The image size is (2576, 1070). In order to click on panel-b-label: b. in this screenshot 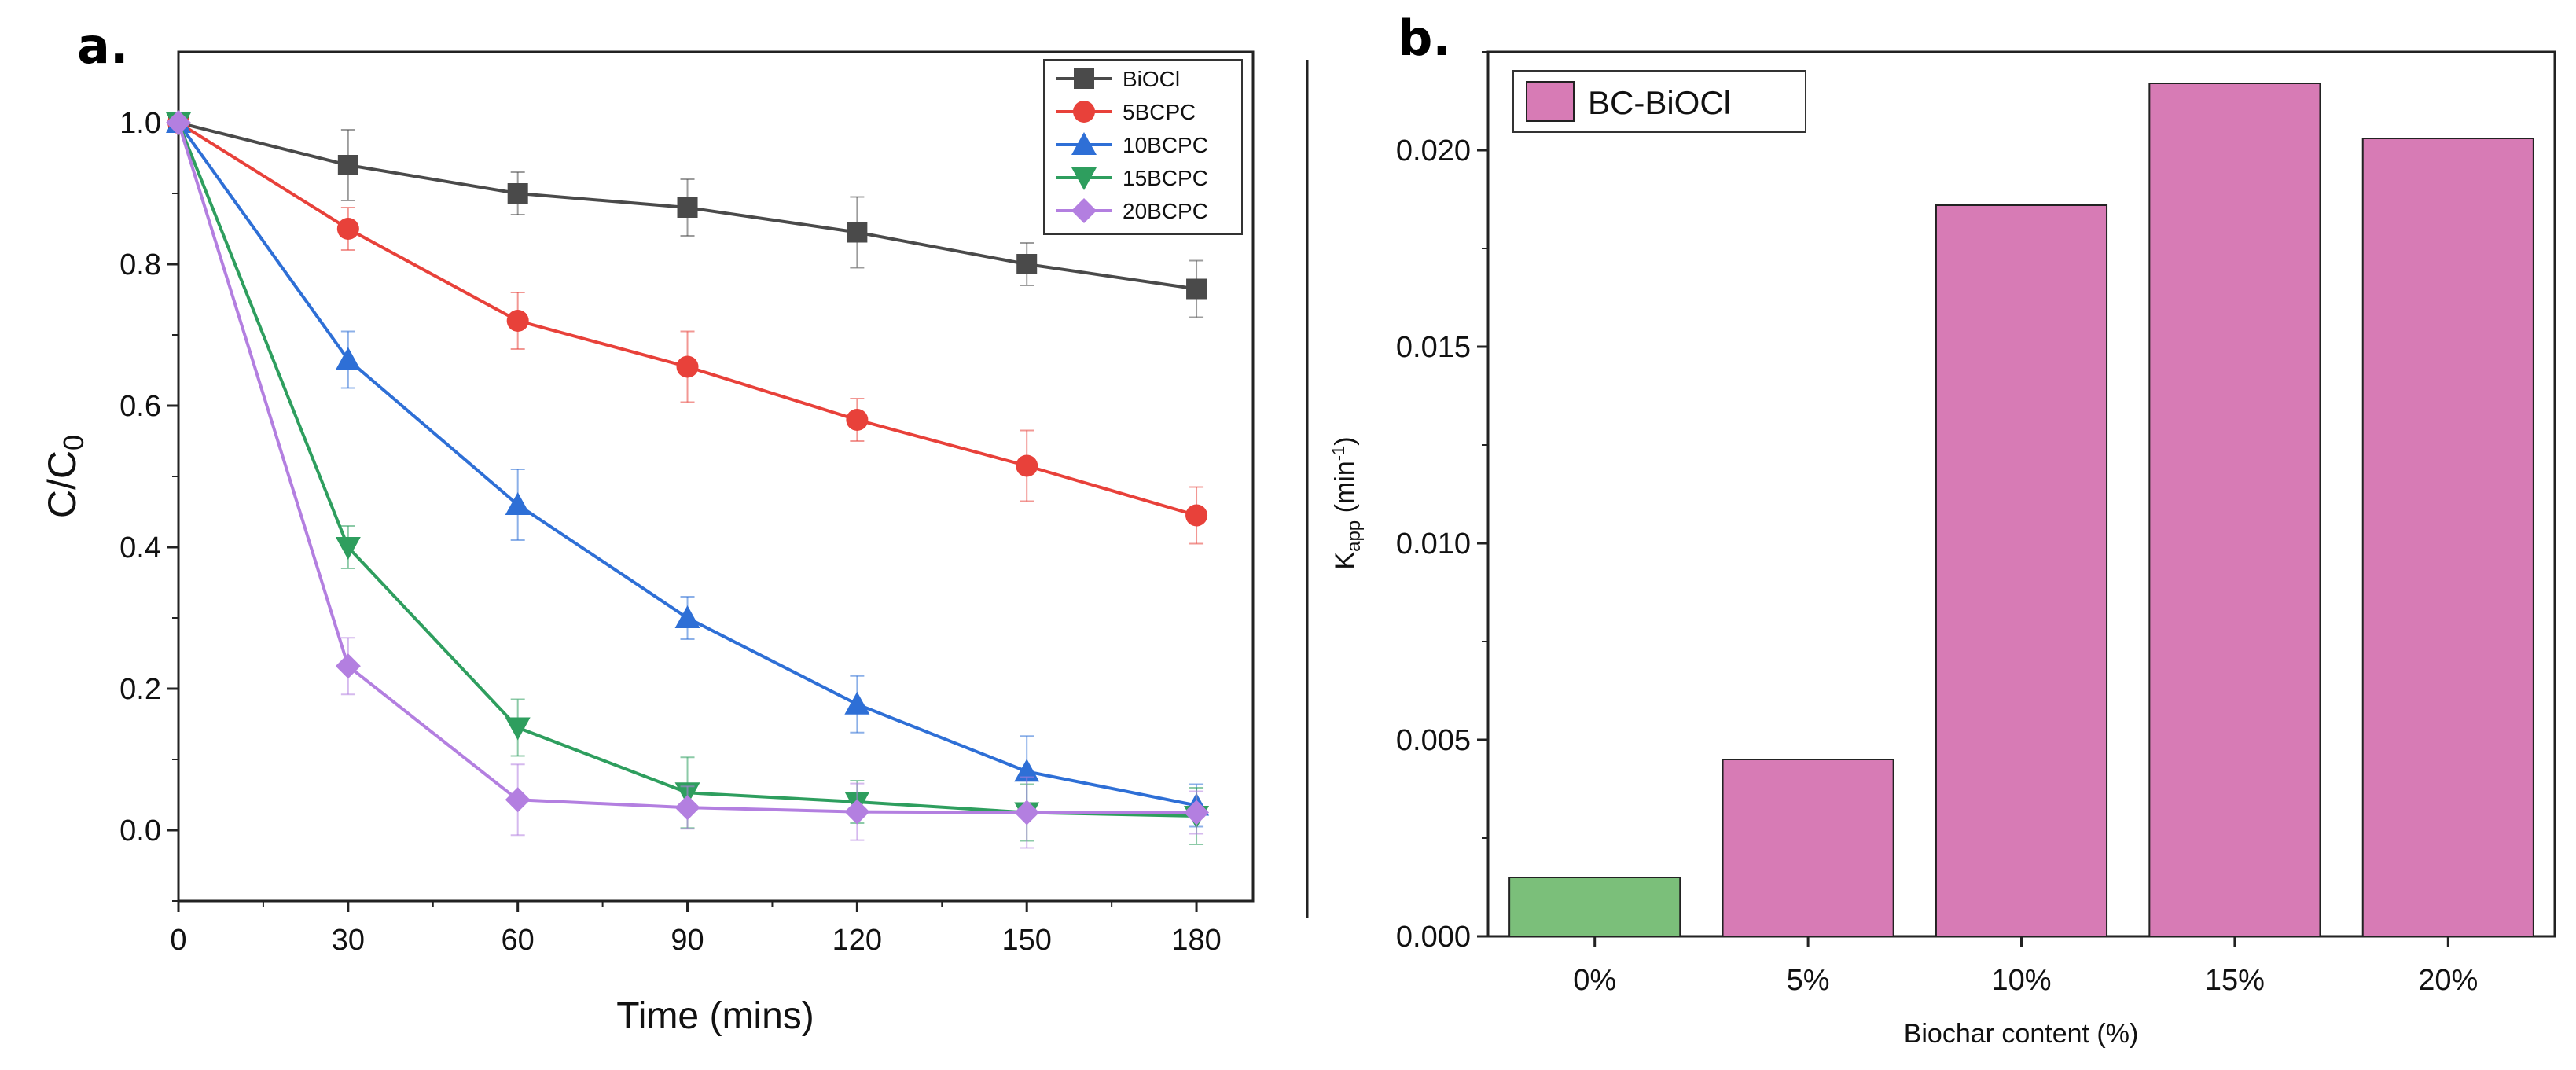, I will do `click(1424, 38)`.